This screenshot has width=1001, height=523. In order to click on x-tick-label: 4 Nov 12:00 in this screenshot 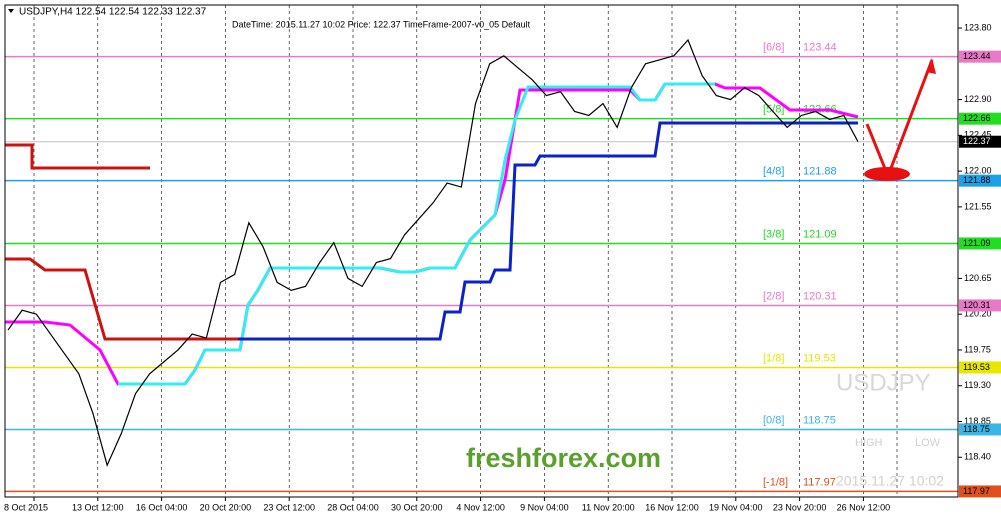, I will do `click(480, 507)`.